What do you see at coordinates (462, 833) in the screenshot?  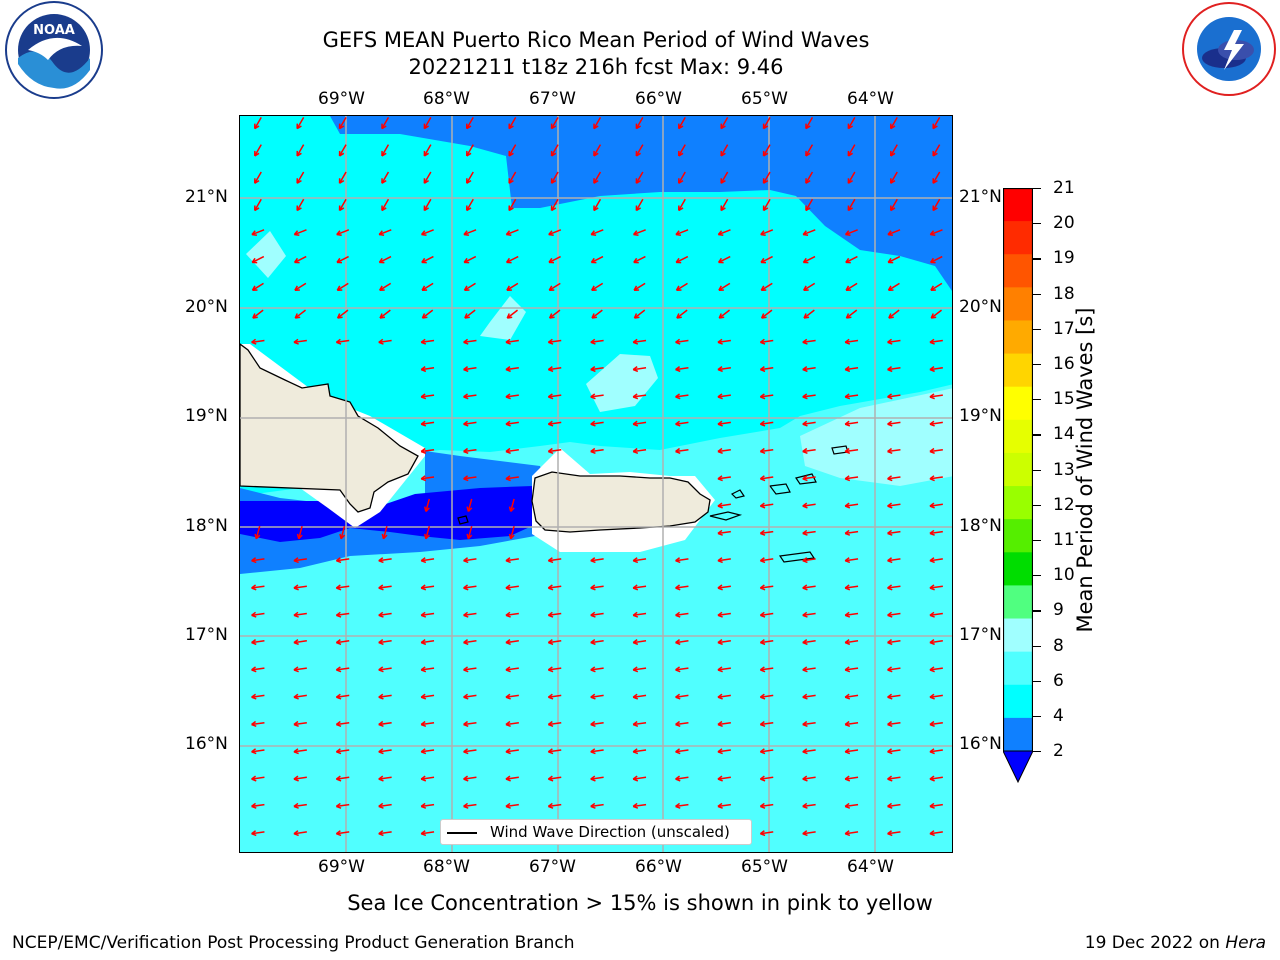 I see `legend-line-sample` at bounding box center [462, 833].